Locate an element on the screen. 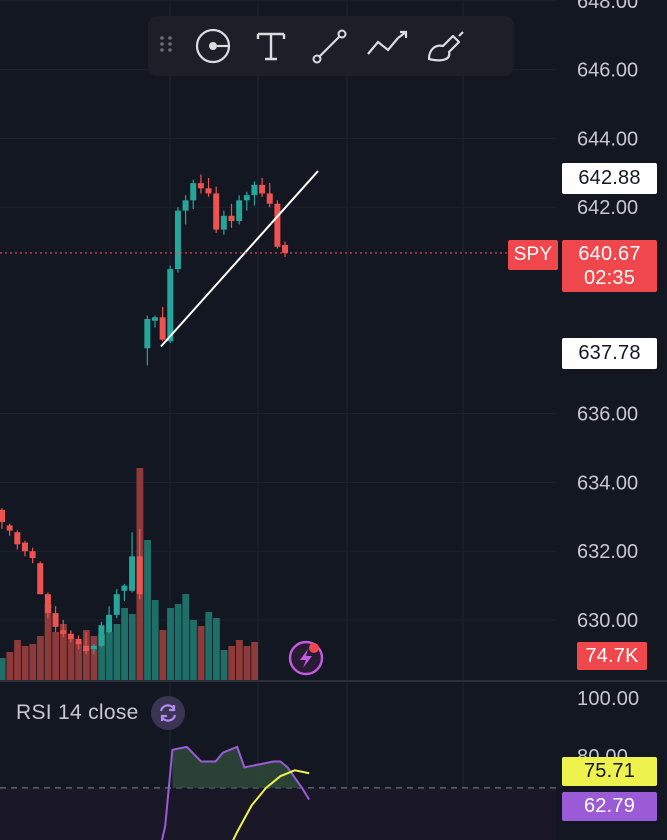  price-tick-label: 648.00 is located at coordinates (607, 6).